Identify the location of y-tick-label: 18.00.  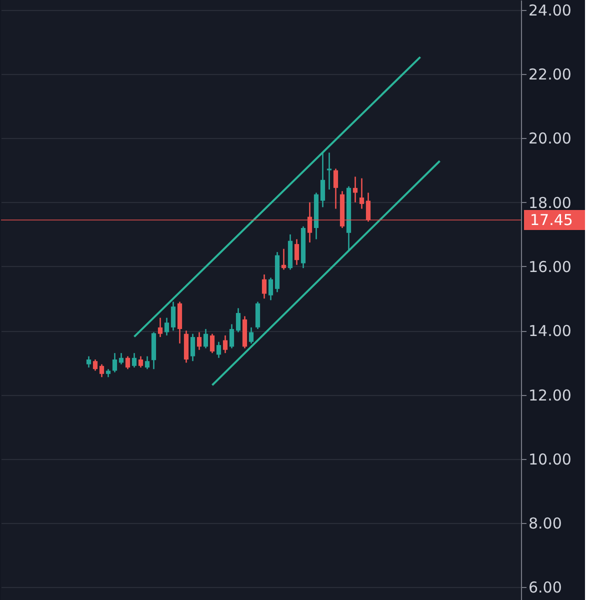
(550, 203).